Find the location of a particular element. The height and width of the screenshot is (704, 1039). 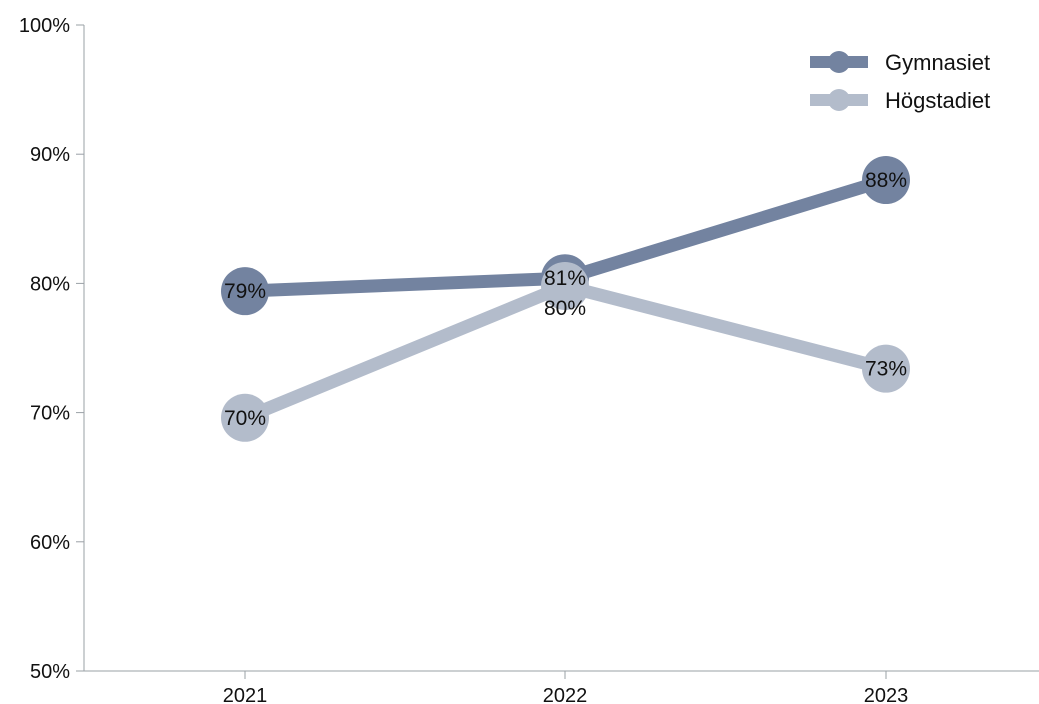

data-label: 79% is located at coordinates (245, 291).